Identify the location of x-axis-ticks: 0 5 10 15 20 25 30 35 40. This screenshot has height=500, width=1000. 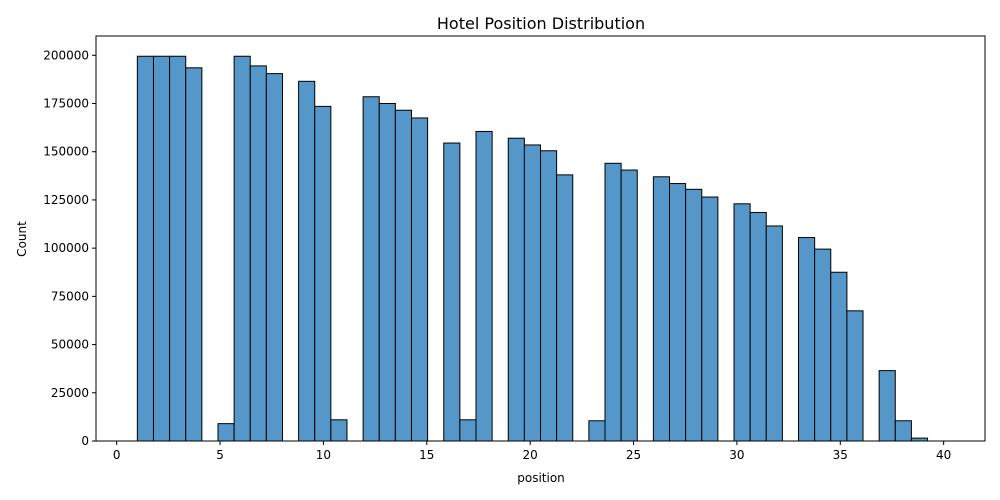
(532, 451).